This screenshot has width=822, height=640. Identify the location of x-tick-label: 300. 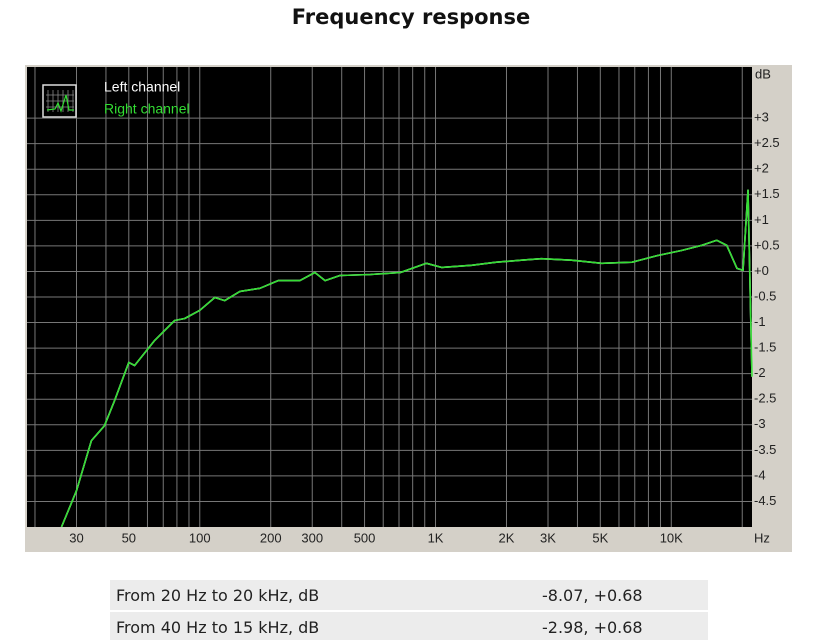
(312, 537).